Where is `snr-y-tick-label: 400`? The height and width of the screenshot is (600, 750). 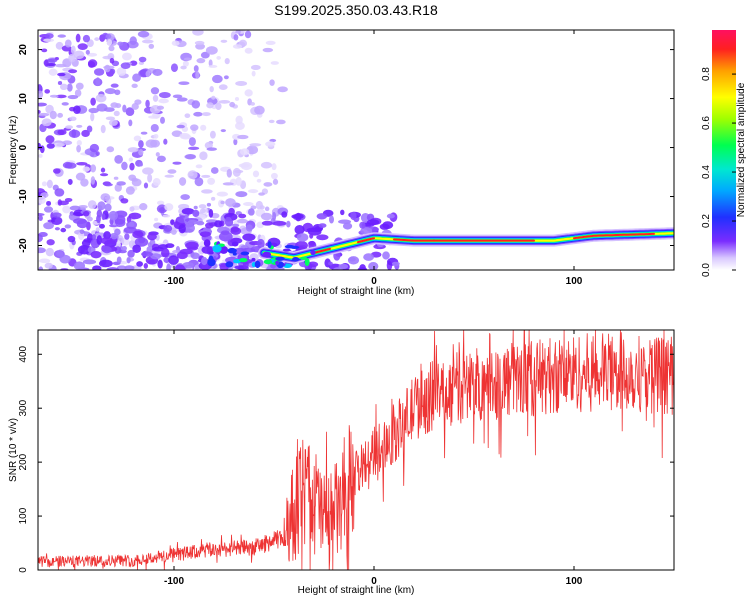
snr-y-tick-label: 400 is located at coordinates (23, 353).